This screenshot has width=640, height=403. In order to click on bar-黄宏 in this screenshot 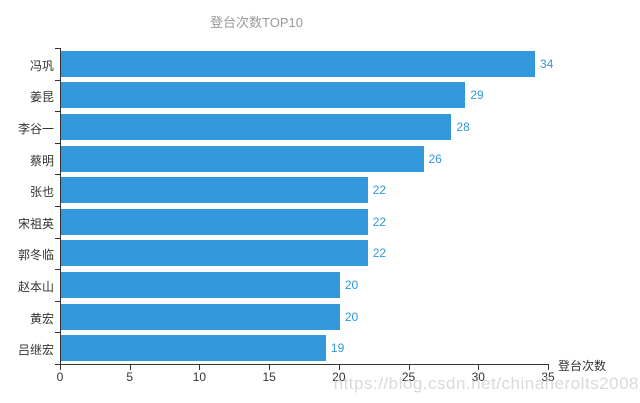, I will do `click(200, 316)`.